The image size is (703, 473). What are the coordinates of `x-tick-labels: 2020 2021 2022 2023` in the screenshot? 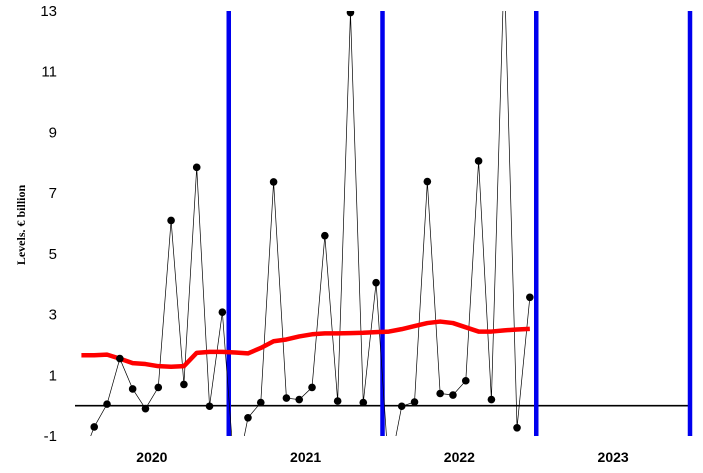 It's located at (382, 457).